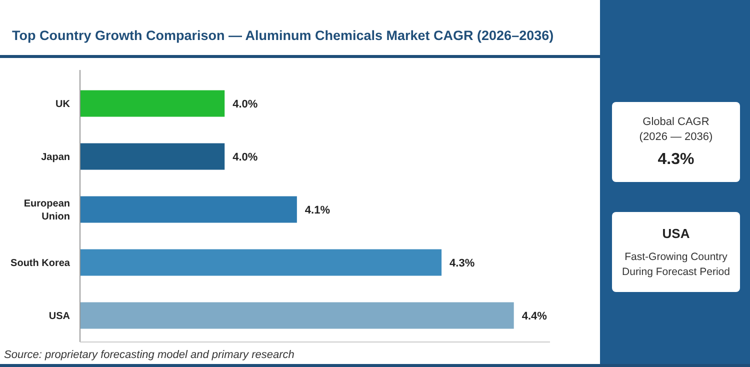  I want to click on y-tick-label: USA, so click(59, 316).